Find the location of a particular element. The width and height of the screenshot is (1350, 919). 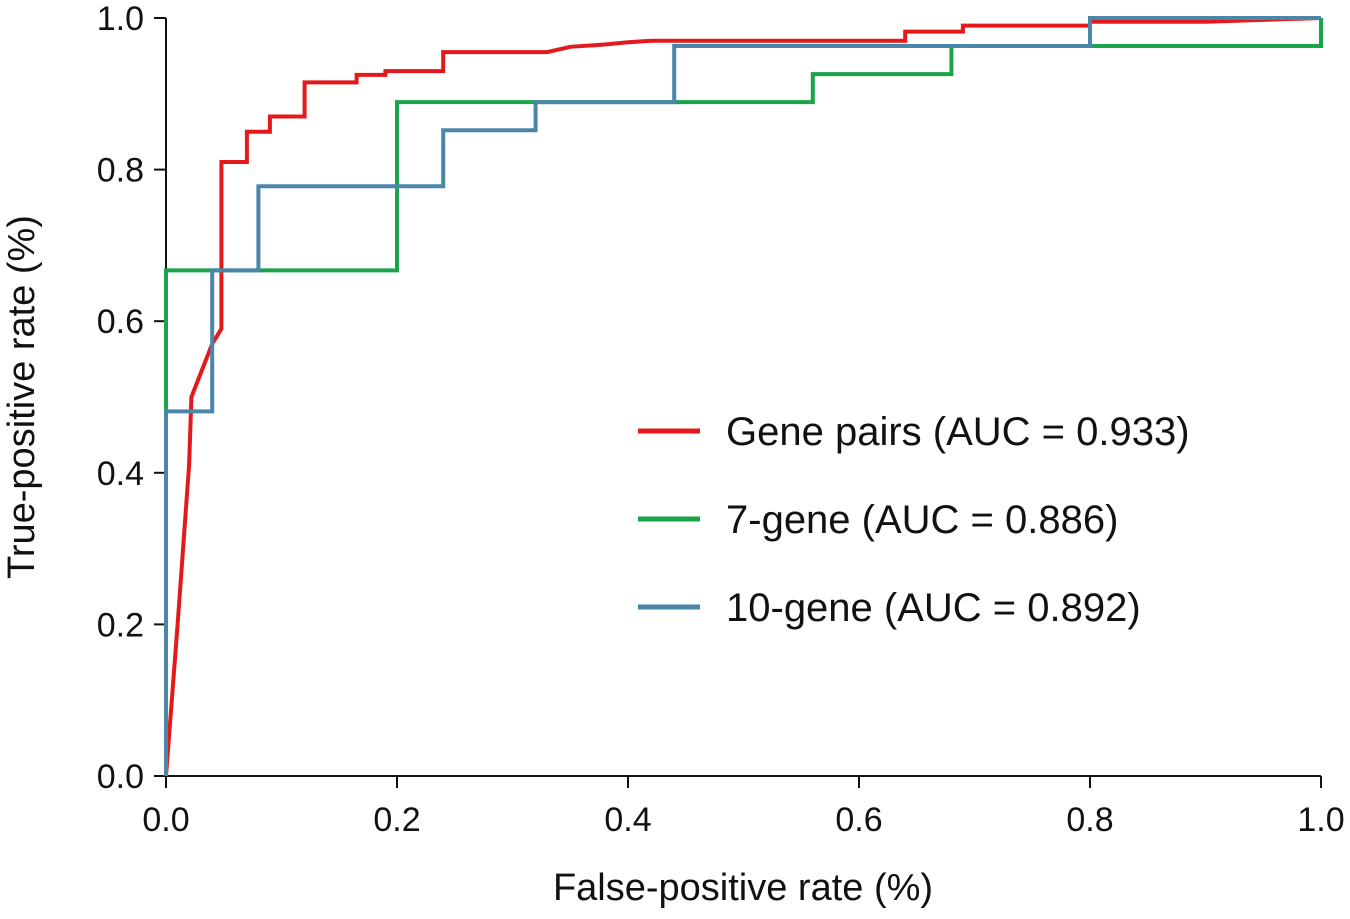

x-tick-label: 0.4 is located at coordinates (627, 820).